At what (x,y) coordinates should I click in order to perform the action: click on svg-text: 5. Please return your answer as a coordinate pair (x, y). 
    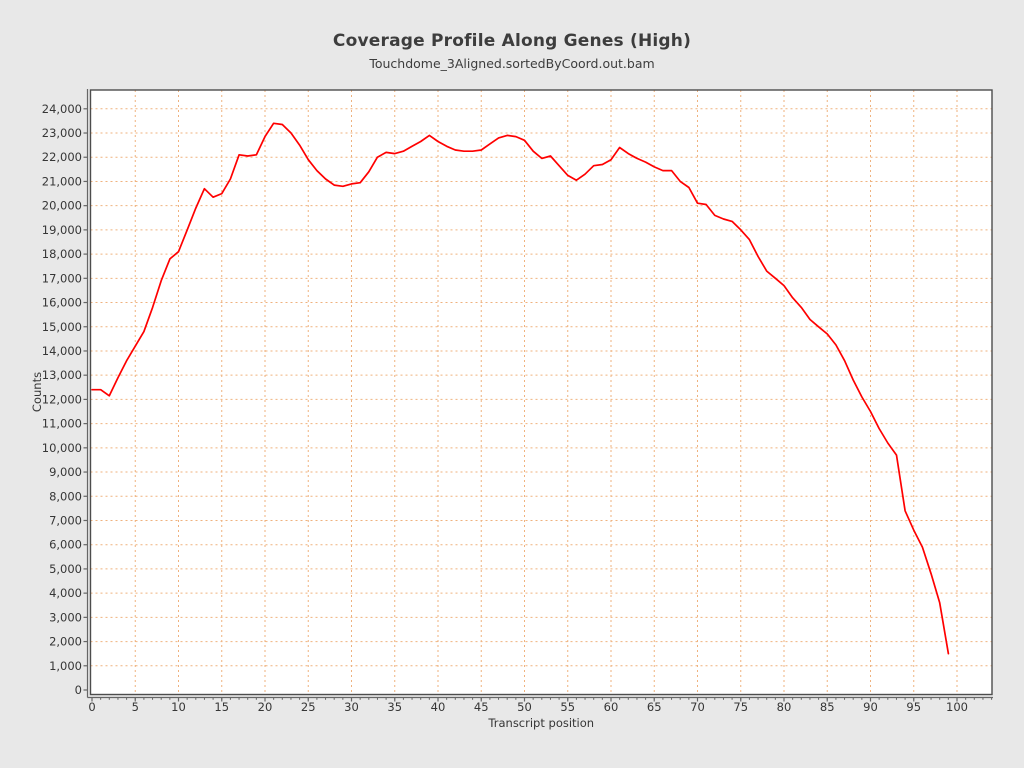
    Looking at the image, I should click on (135, 707).